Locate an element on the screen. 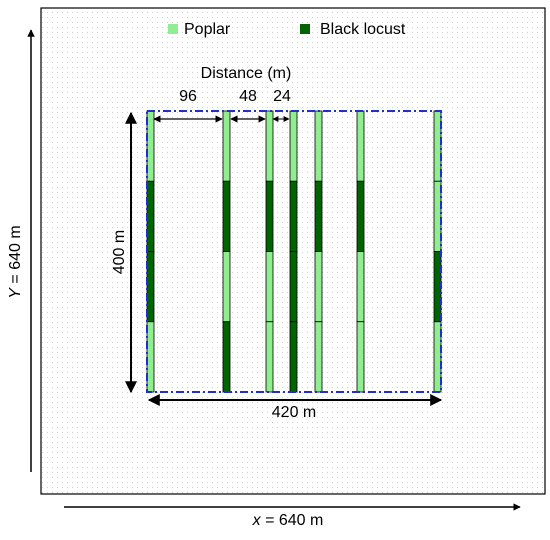 This screenshot has width=550, height=540. height-label: 400 m is located at coordinates (119, 252).